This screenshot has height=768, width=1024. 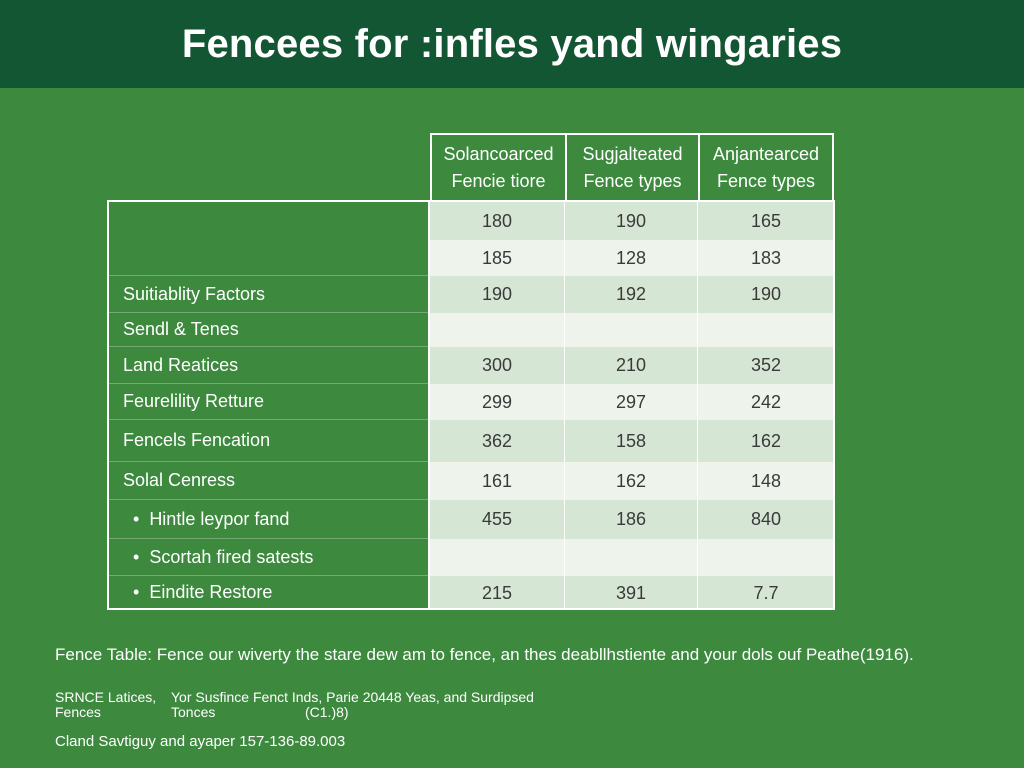 What do you see at coordinates (327, 712) in the screenshot?
I see `source-col3-line2: (C1.)8)` at bounding box center [327, 712].